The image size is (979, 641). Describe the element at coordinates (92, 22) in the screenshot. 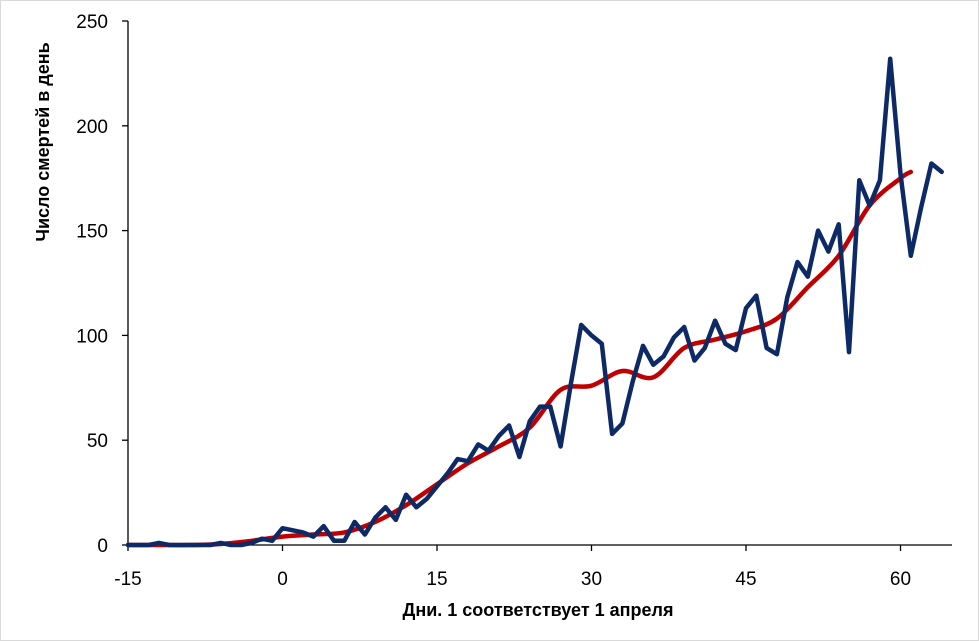

I see `y-tick-label: 250` at that location.